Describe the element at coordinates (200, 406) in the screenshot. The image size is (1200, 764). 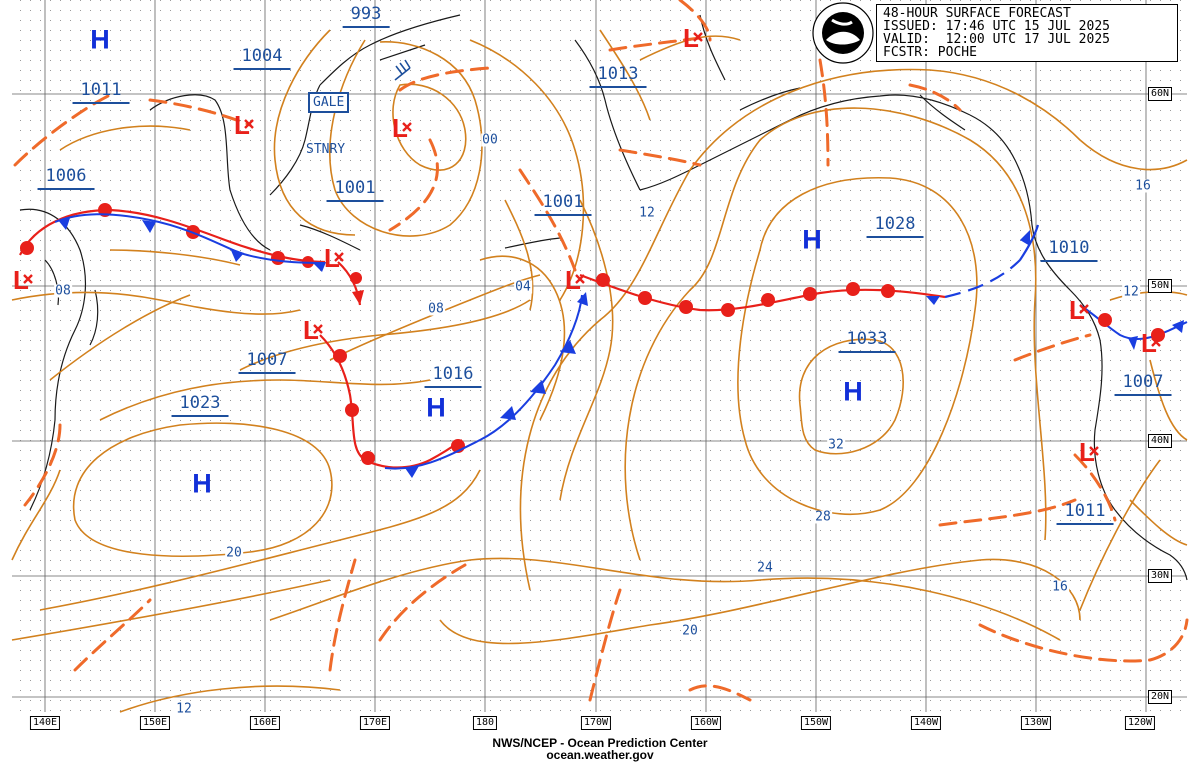
I see `pressure-label: 1023` at that location.